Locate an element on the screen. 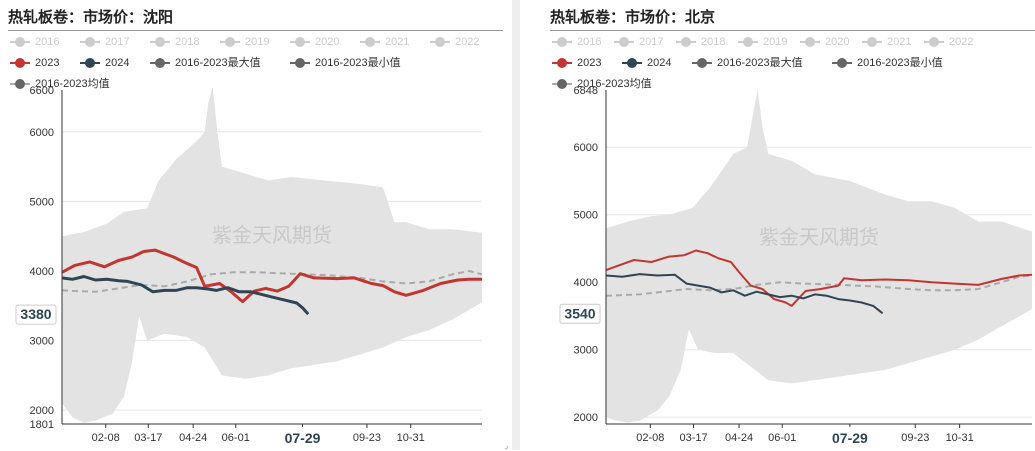 This screenshot has width=1035, height=451. cursor-y-label: 3380 is located at coordinates (35, 314).